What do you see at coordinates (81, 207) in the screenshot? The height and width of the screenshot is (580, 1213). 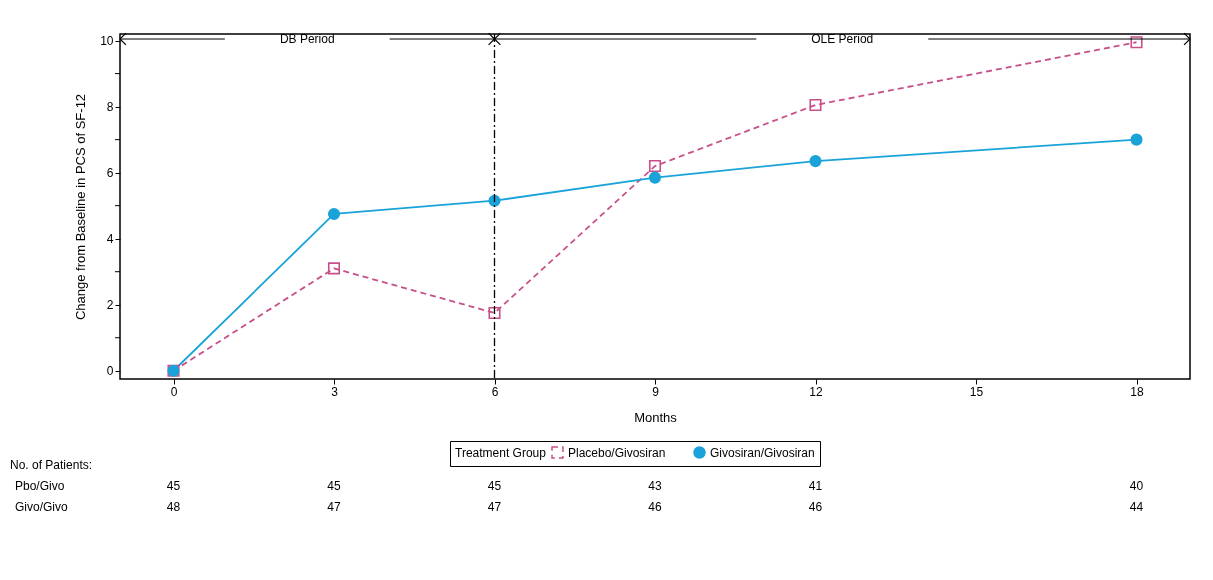 I see `y-axis-title: Change from Baseline in PCS of SF-12` at bounding box center [81, 207].